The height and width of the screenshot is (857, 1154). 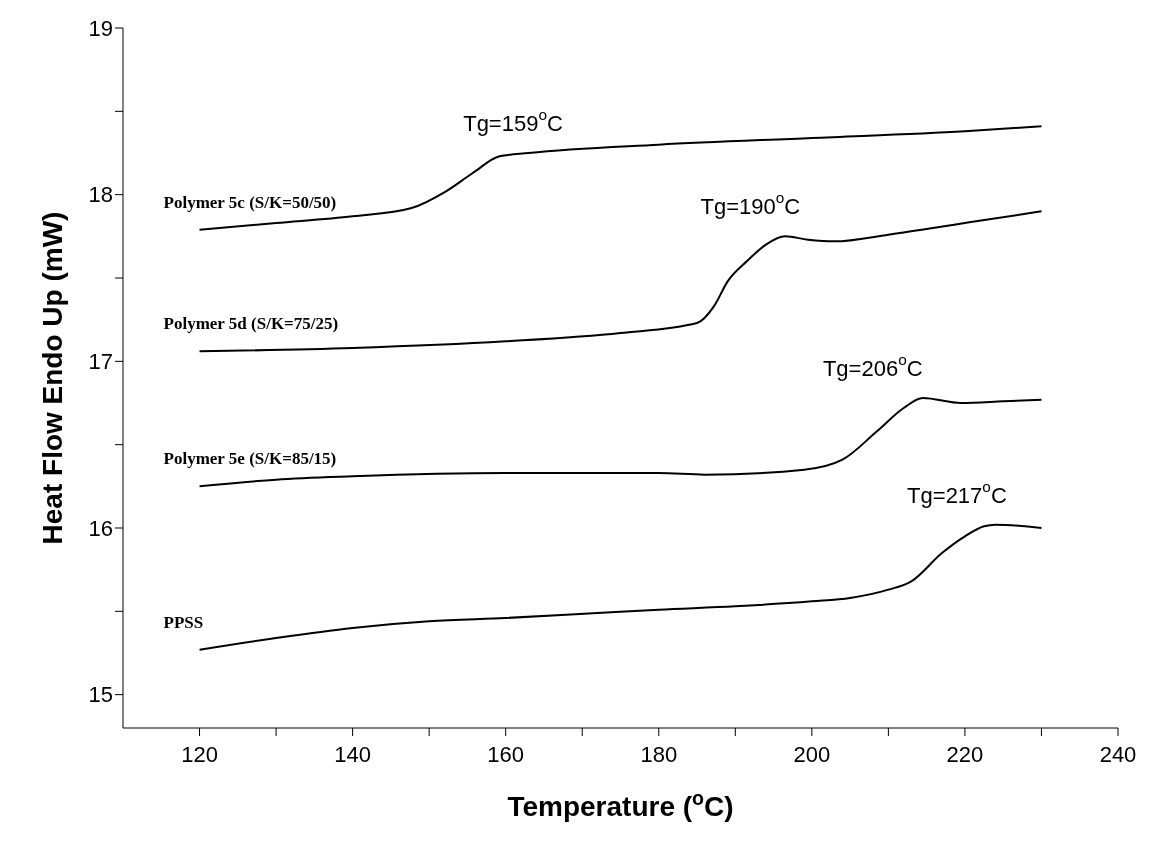 I want to click on annotation: Tg=159$^{o}$C, so click(x=513, y=121).